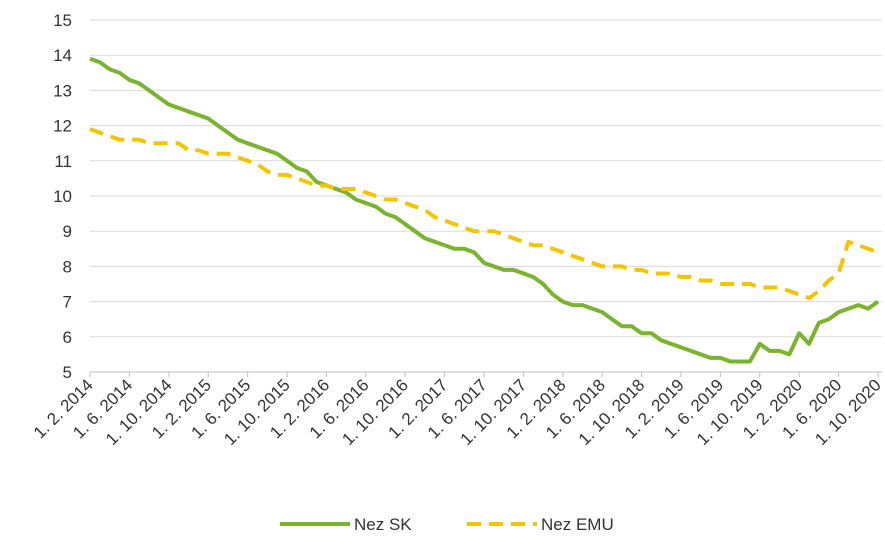 This screenshot has height=544, width=885. I want to click on y-tick-label: 10, so click(62, 196).